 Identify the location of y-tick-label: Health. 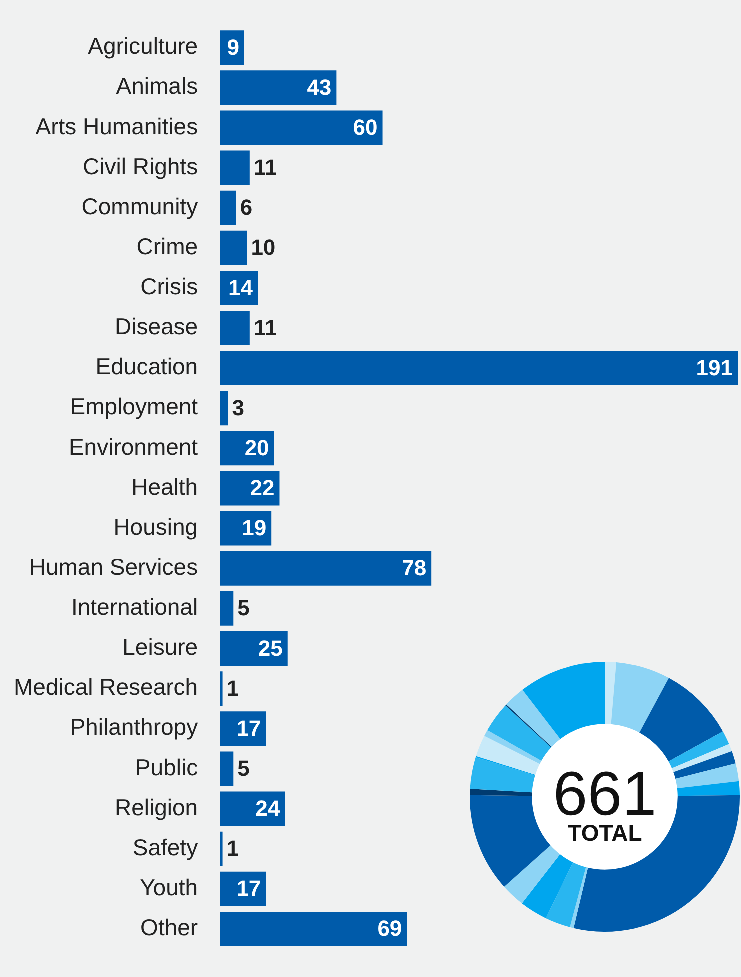
(165, 487).